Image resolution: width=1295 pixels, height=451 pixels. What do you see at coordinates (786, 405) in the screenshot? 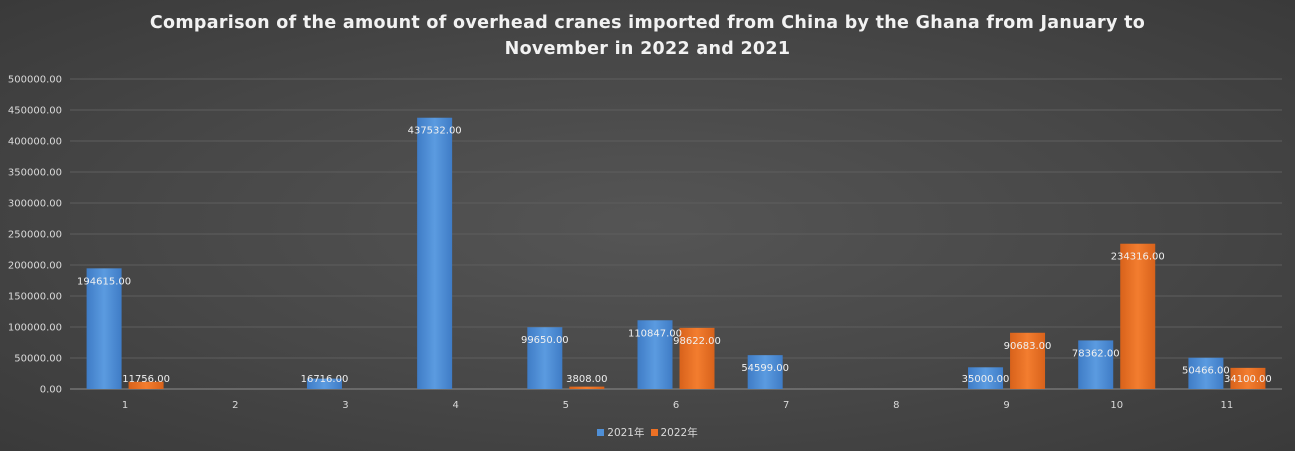
I see `x-tick-label: 7` at bounding box center [786, 405].